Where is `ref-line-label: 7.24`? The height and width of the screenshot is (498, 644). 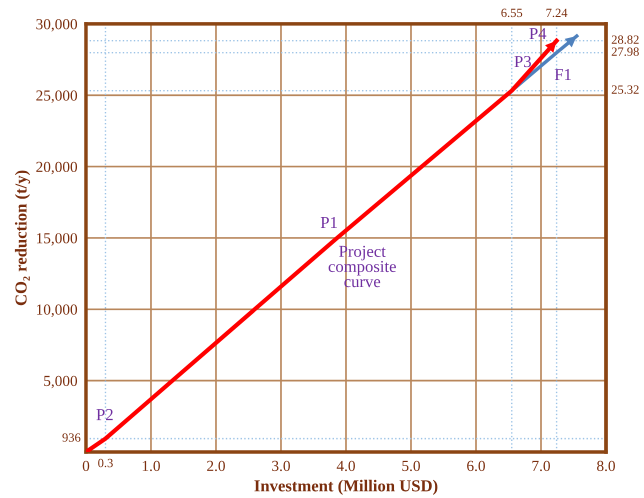 ref-line-label: 7.24 is located at coordinates (557, 13).